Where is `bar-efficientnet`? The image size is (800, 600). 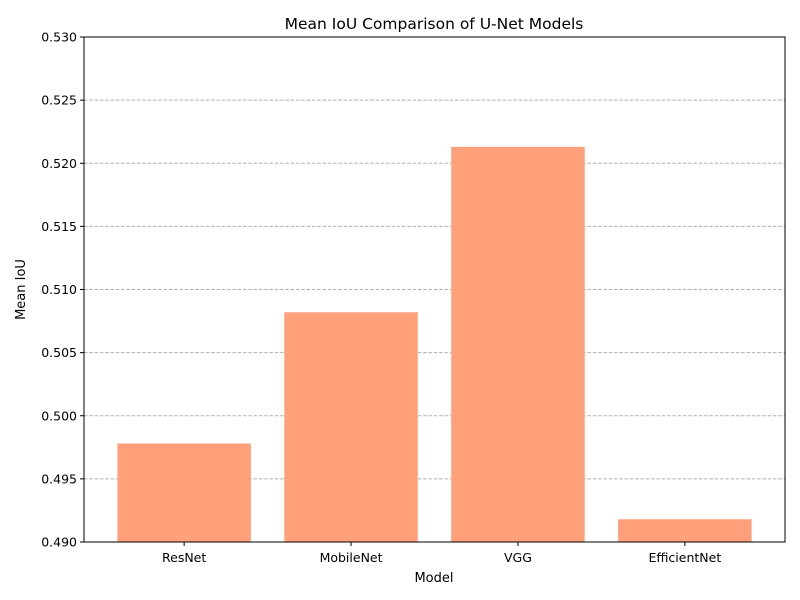
bar-efficientnet is located at coordinates (685, 530).